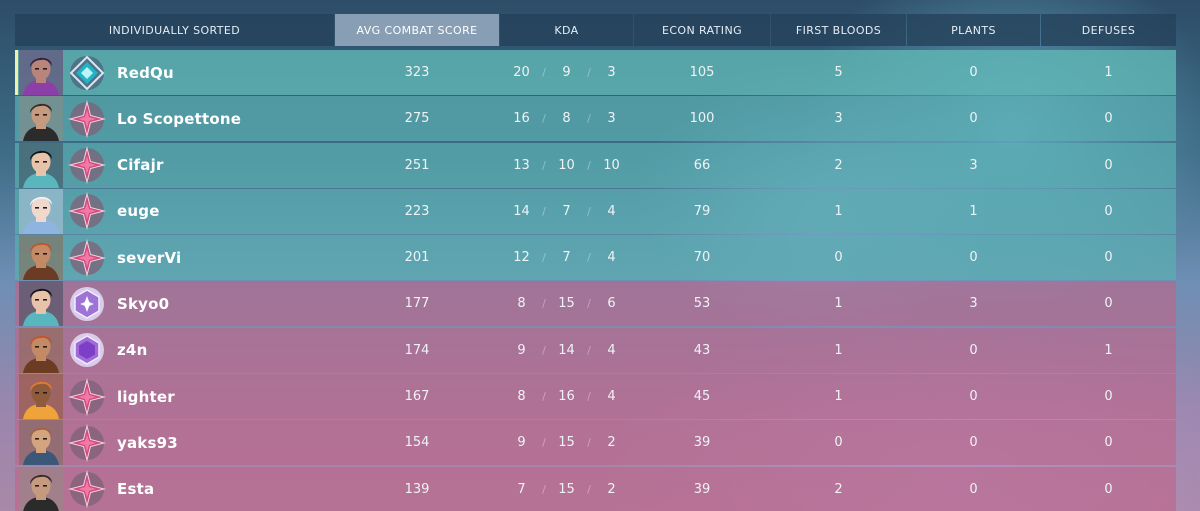  What do you see at coordinates (87, 350) in the screenshot?
I see `immortal-rank-icon` at bounding box center [87, 350].